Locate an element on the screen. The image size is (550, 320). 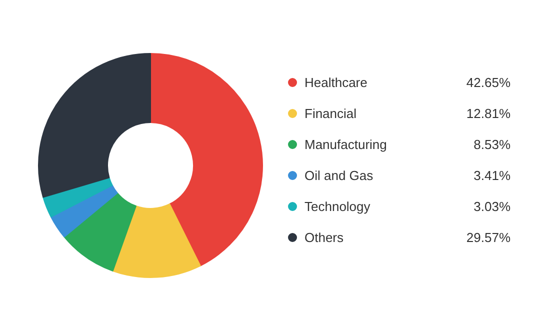
legend-label: Manufacturing is located at coordinates (345, 144).